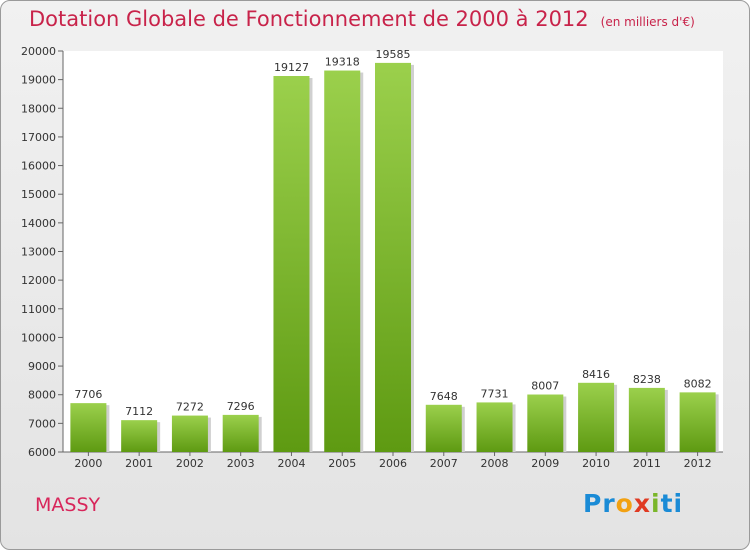 Image resolution: width=750 pixels, height=550 pixels. Describe the element at coordinates (38, 108) in the screenshot. I see `y-tick-label: 18000` at that location.